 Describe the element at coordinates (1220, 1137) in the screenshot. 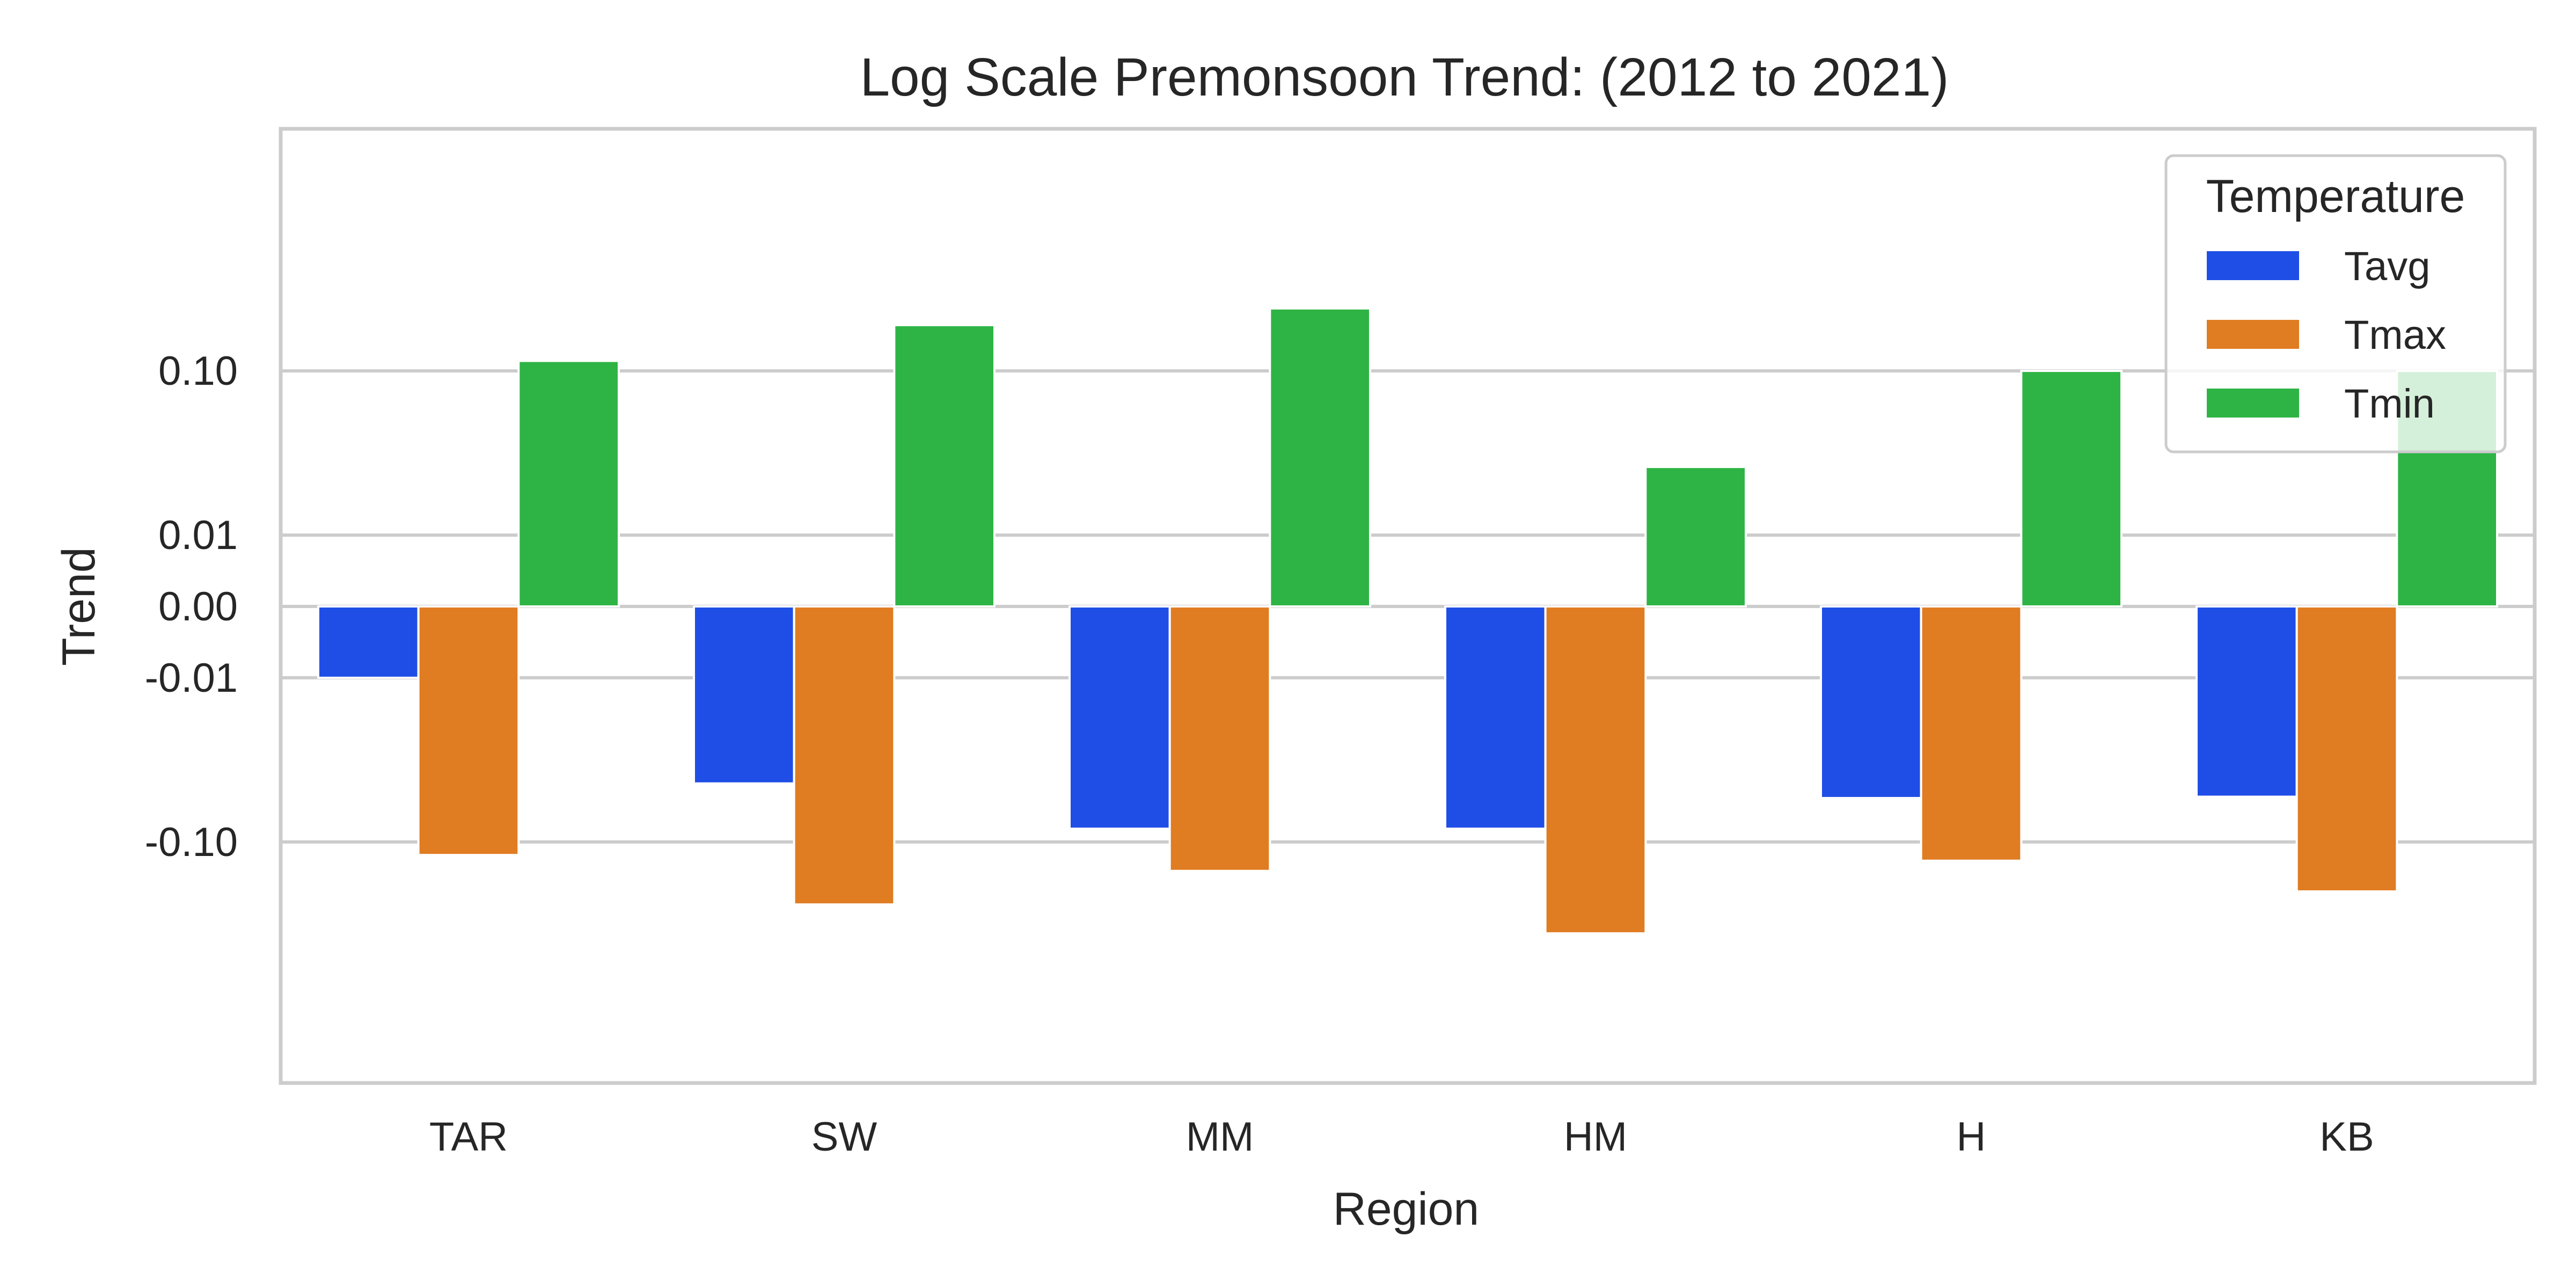

I see `x-tick-label: MM` at that location.